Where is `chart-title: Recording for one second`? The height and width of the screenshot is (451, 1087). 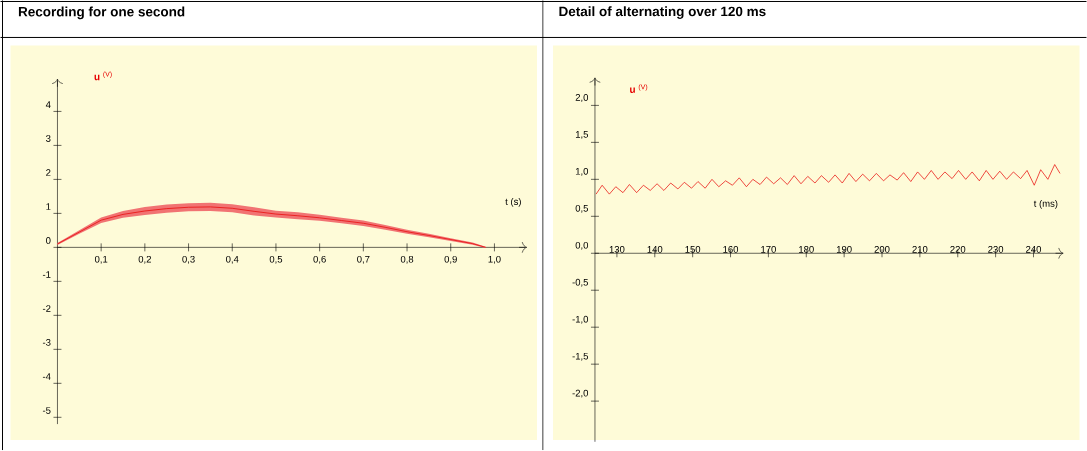
chart-title: Recording for one second is located at coordinates (101, 13).